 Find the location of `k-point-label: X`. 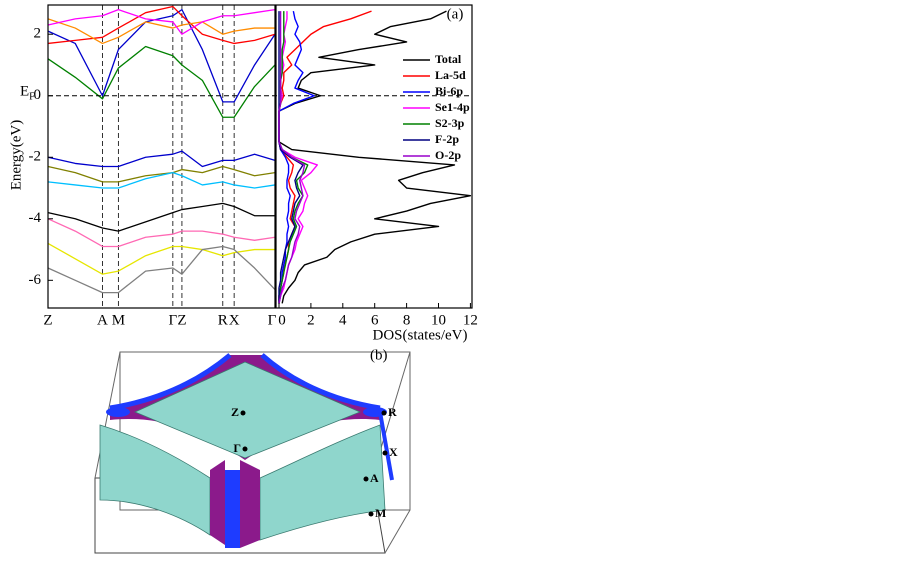

k-point-label: X is located at coordinates (393, 452).